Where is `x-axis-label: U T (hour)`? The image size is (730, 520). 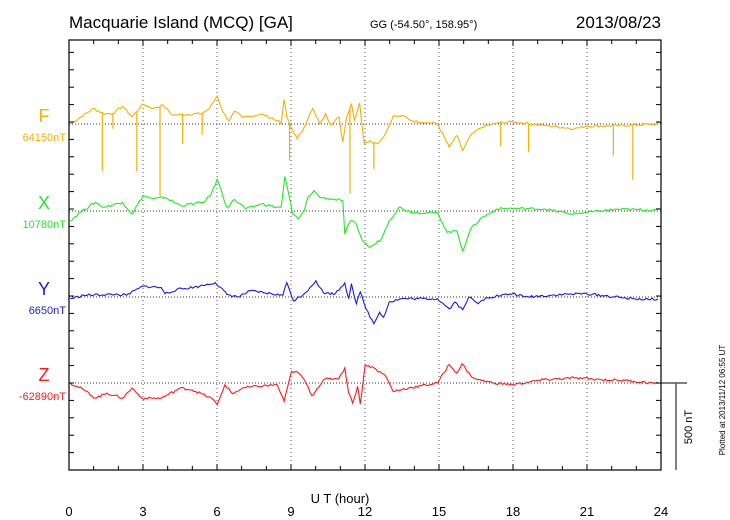
x-axis-label: U T (hour) is located at coordinates (340, 498).